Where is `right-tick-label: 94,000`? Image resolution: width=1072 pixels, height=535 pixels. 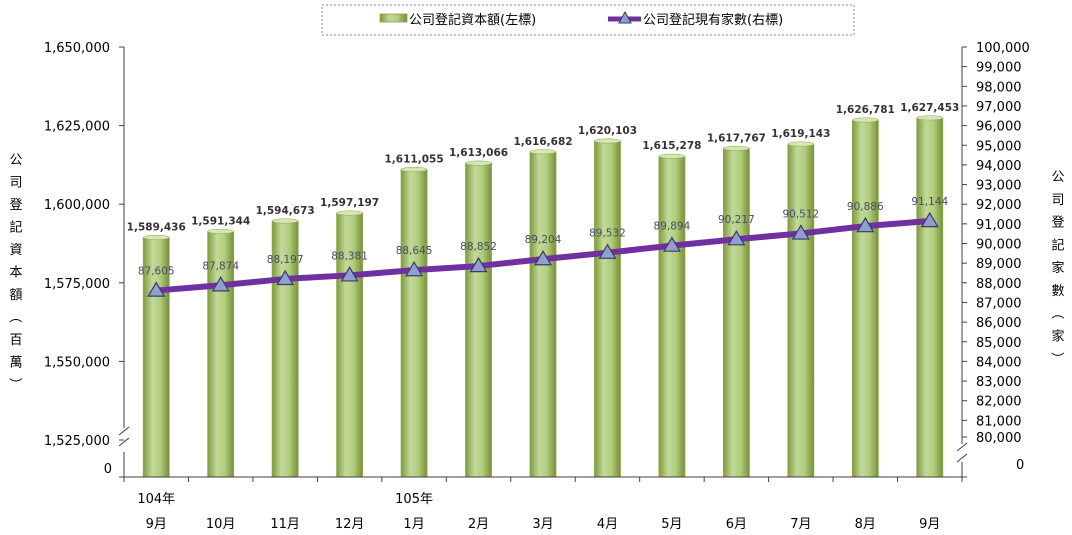 right-tick-label: 94,000 is located at coordinates (999, 166).